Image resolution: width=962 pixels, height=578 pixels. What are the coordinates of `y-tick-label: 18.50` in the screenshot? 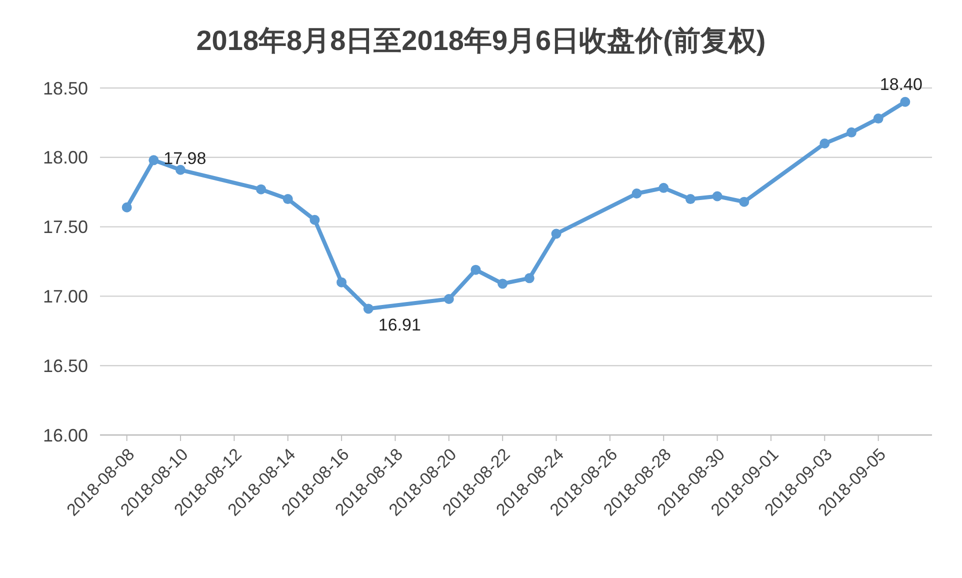 It's located at (65, 88).